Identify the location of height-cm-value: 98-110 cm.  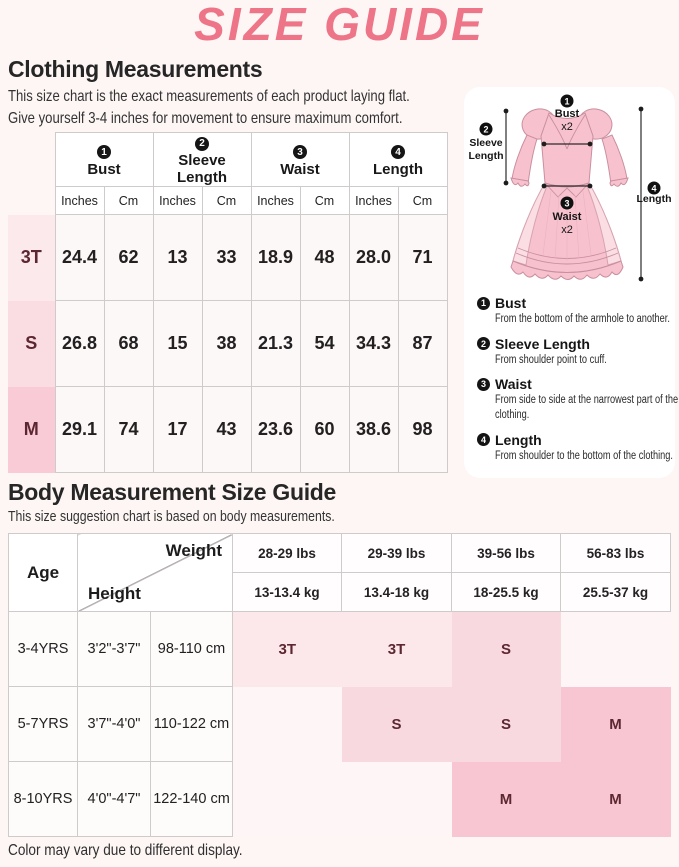
(191, 649).